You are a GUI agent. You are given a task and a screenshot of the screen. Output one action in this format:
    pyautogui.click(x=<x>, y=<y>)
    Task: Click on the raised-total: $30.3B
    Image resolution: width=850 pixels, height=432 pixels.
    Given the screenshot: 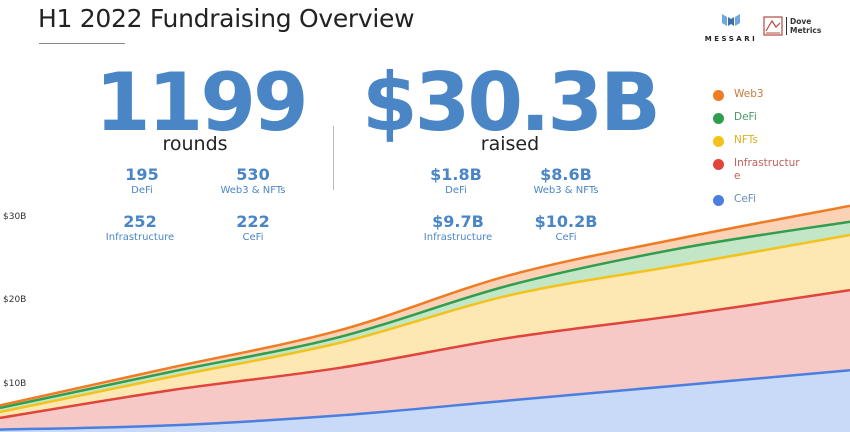 What is the action you would take?
    pyautogui.click(x=511, y=102)
    